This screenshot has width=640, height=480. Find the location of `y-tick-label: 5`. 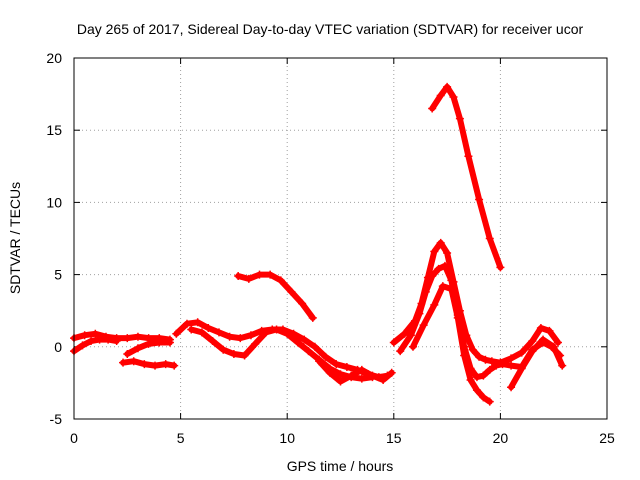

y-tick-label: 5 is located at coordinates (58, 275).